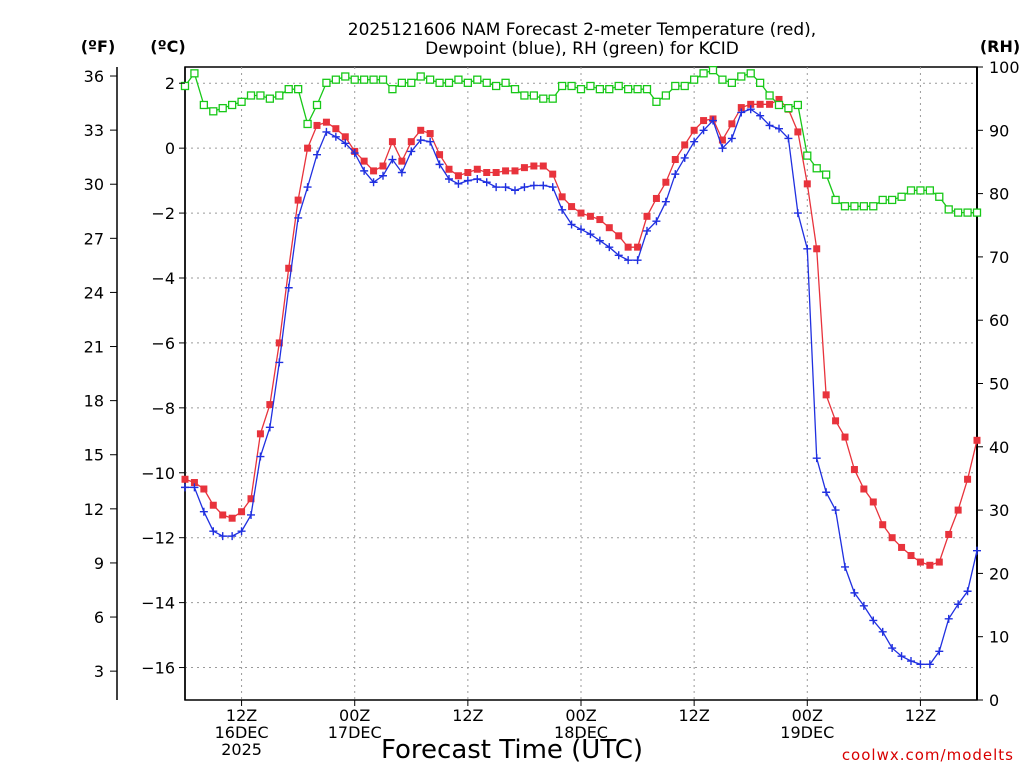  I want to click on fahrenheit-tick-label: 21, so click(94, 347).